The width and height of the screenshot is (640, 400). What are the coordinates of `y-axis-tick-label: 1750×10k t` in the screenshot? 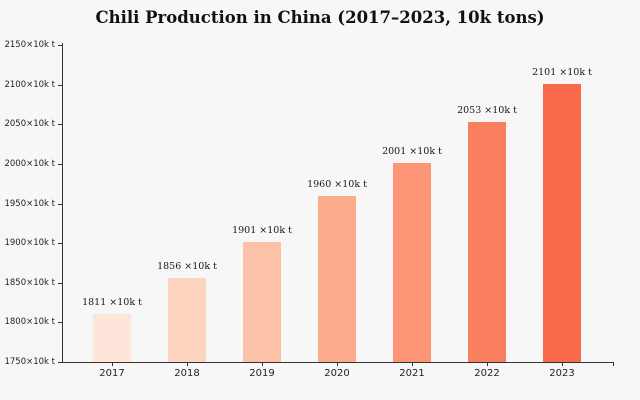 It's located at (29, 362).